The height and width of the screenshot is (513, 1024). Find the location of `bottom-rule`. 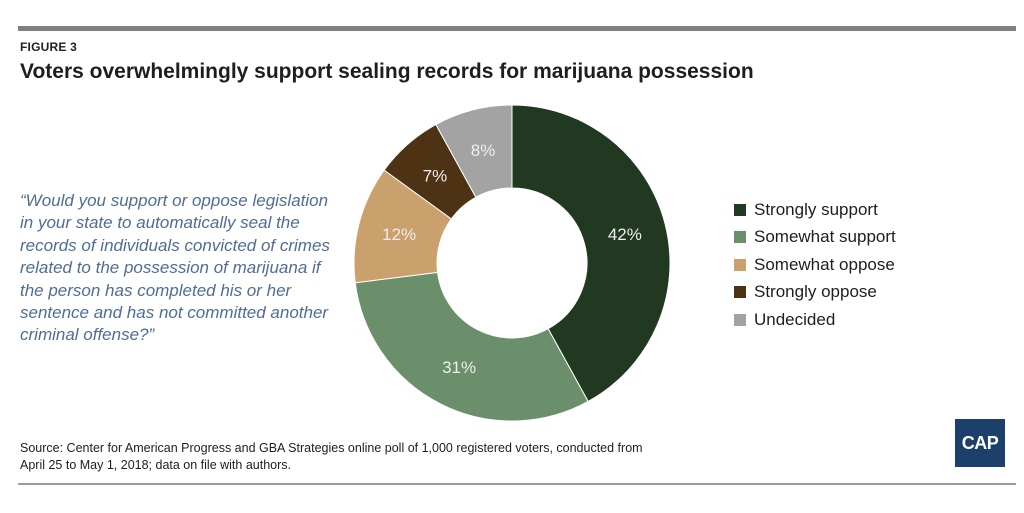

bottom-rule is located at coordinates (517, 484).